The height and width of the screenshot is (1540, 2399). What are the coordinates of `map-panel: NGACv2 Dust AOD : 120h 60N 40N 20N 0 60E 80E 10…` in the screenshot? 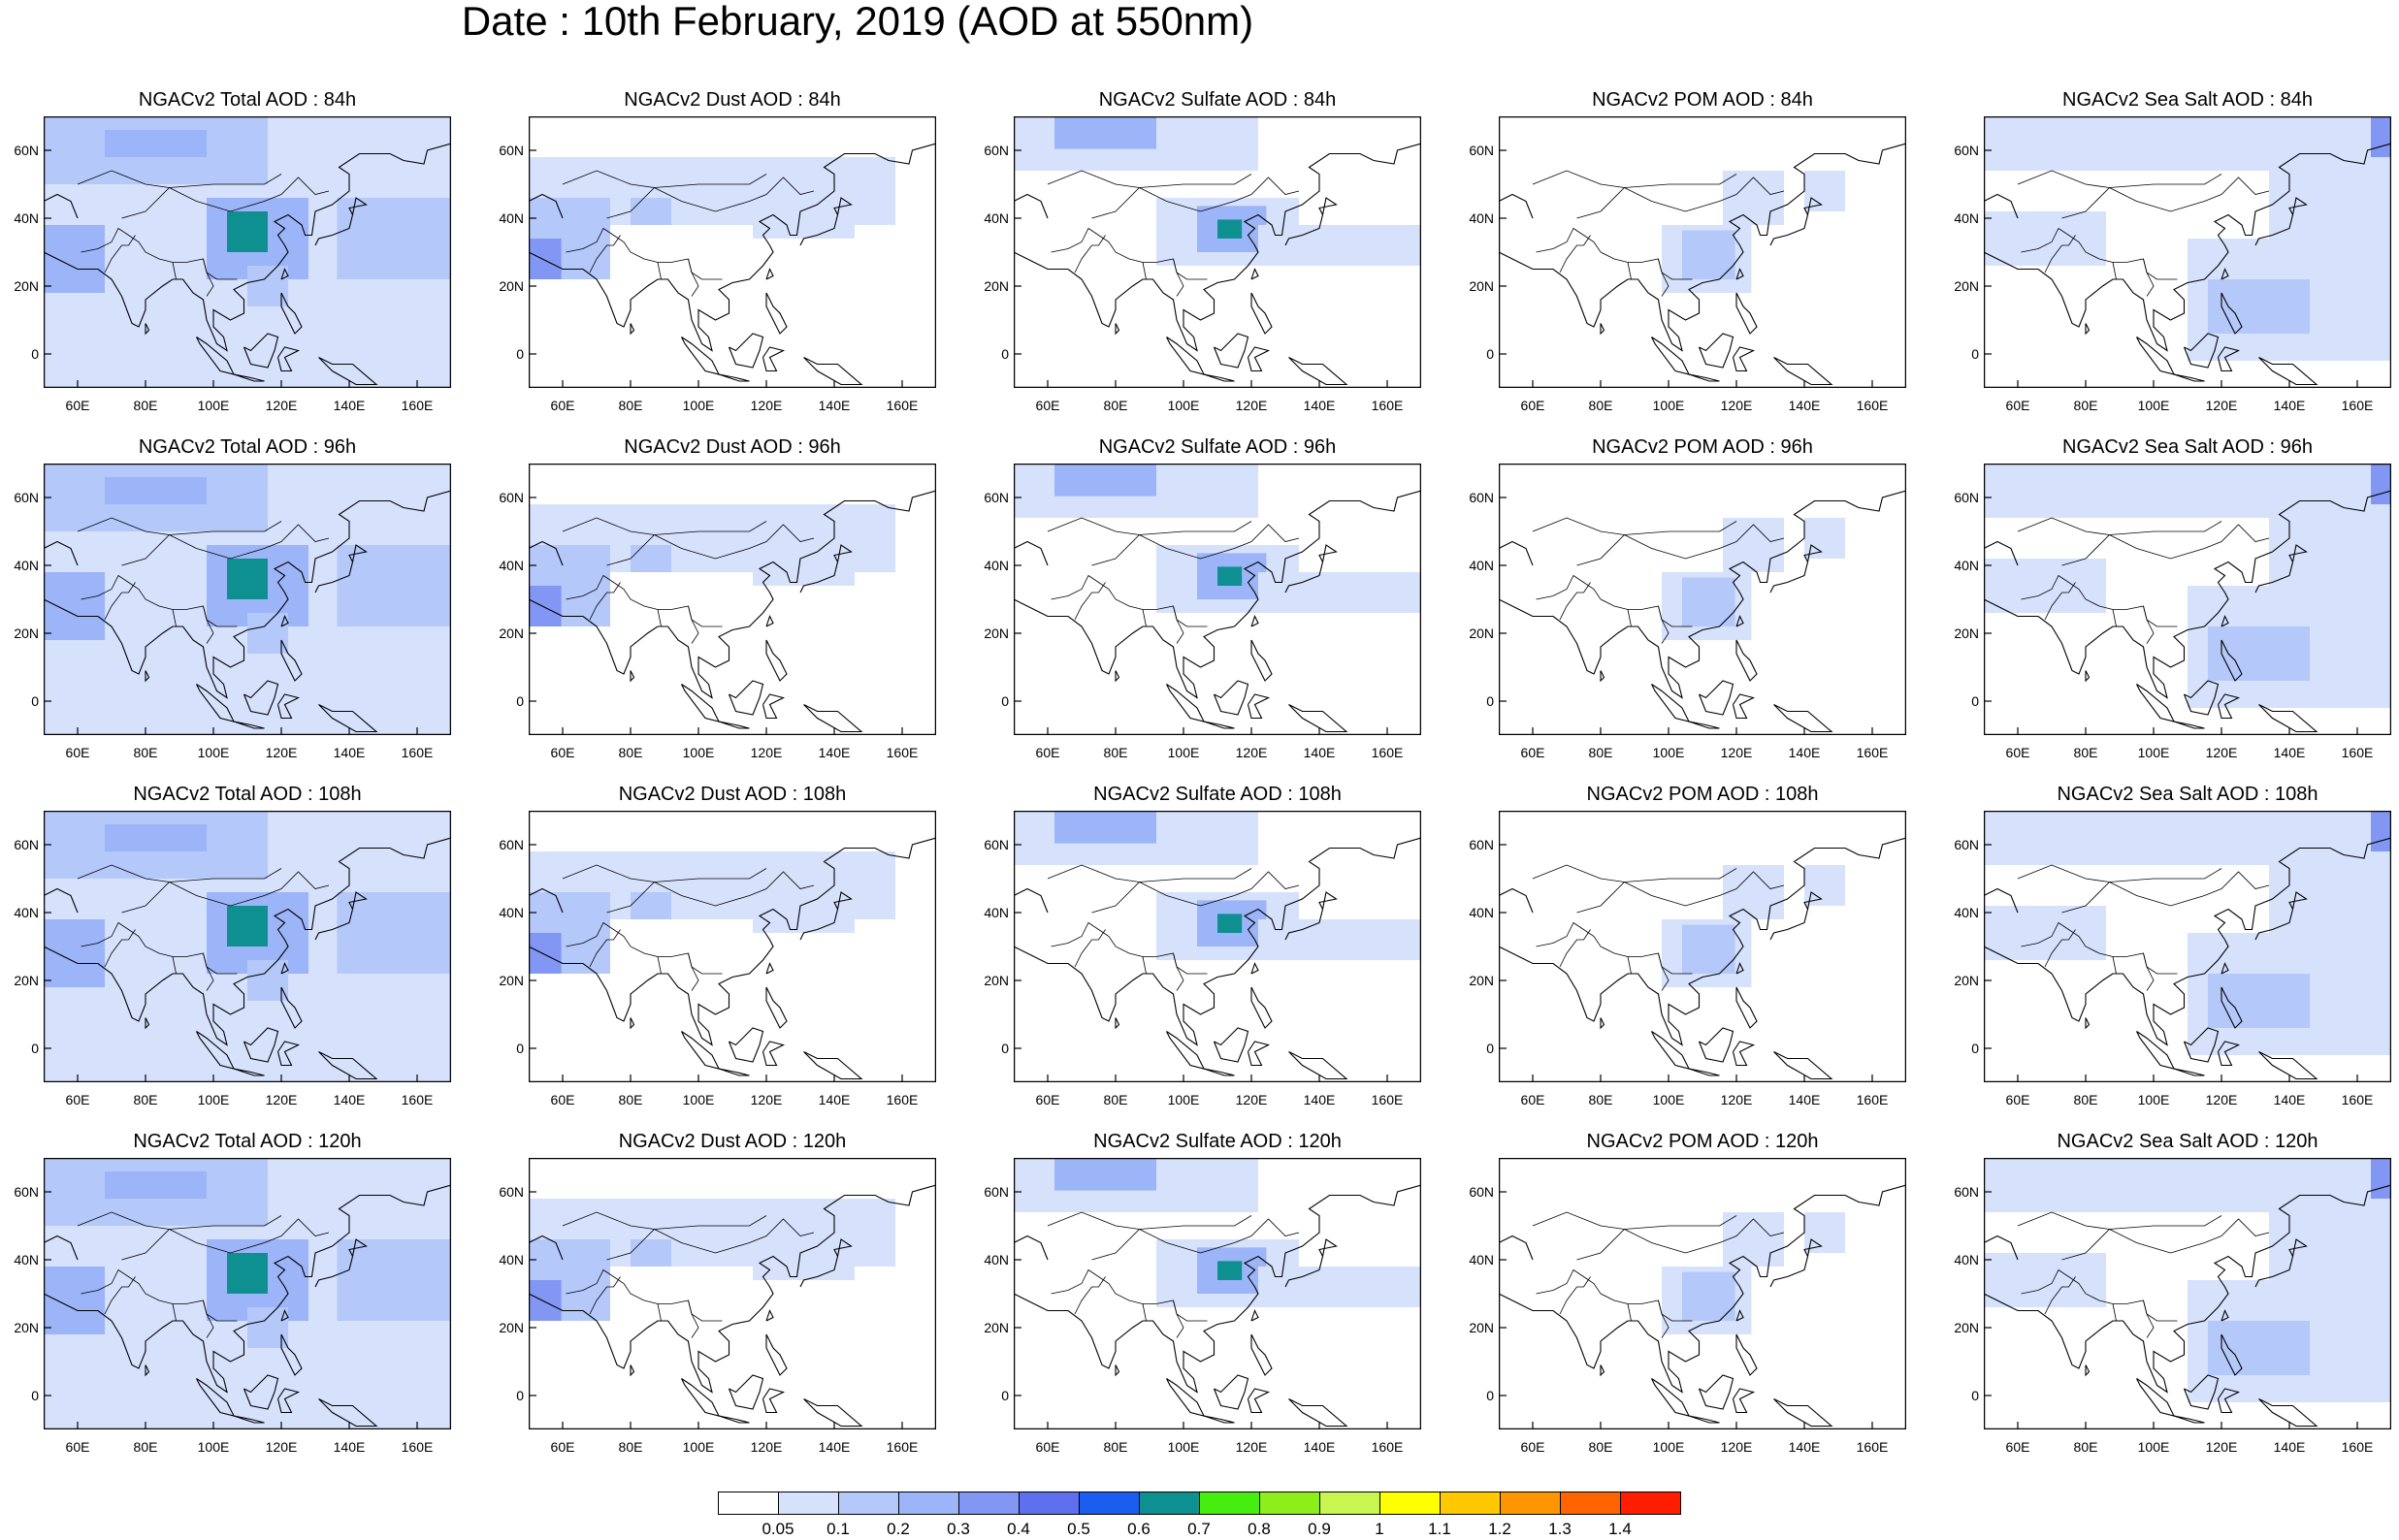 It's located at (711, 1307).